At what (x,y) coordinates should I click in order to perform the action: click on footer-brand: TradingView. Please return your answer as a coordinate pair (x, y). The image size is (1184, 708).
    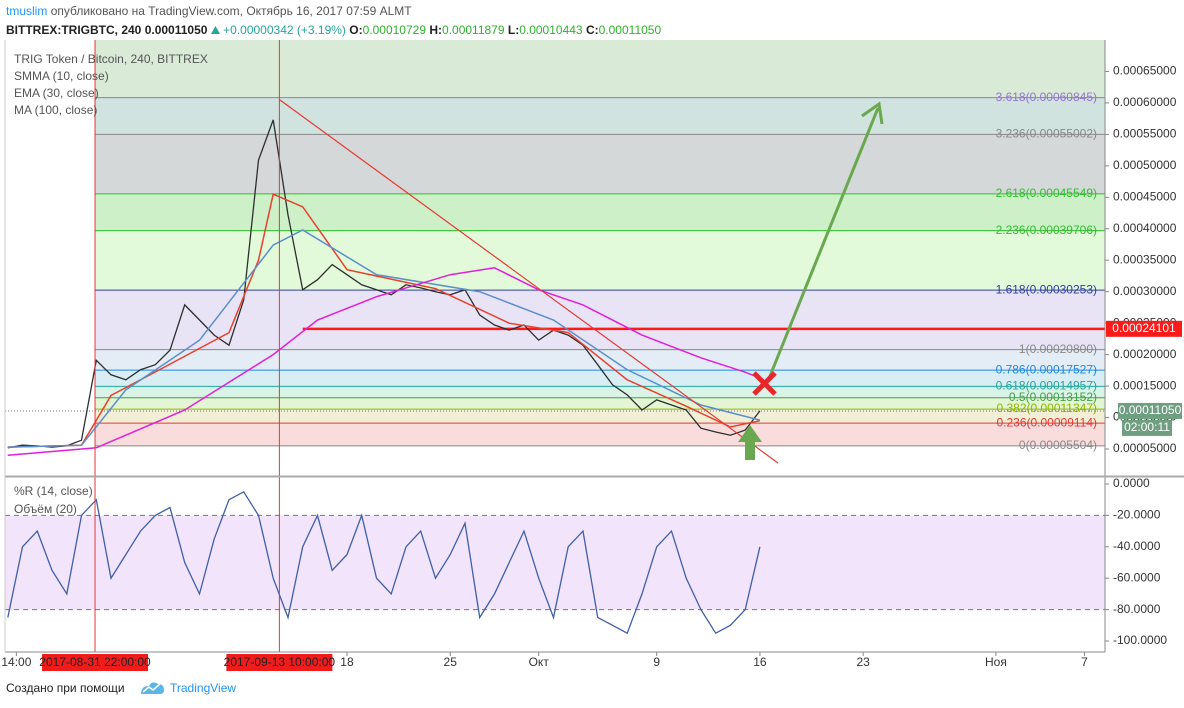
    Looking at the image, I should click on (203, 688).